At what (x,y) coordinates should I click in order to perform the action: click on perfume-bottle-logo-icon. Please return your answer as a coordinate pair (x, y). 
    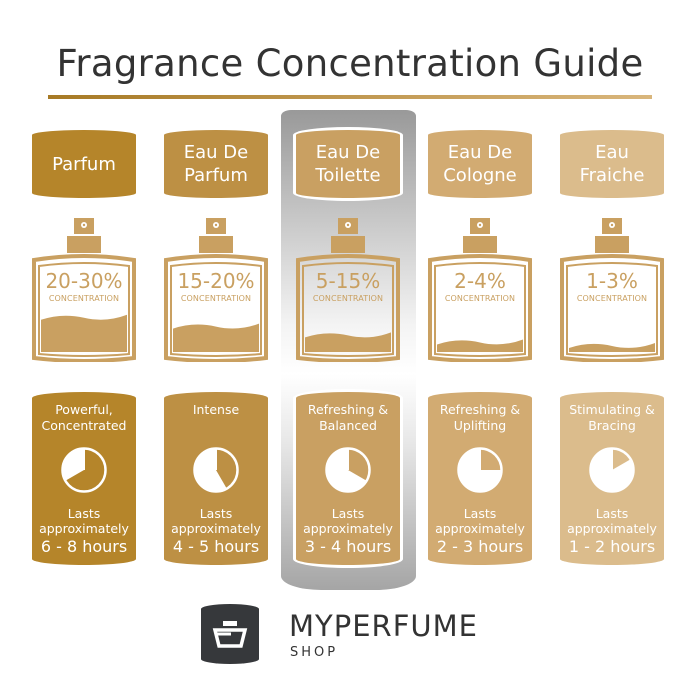
    Looking at the image, I should click on (230, 634).